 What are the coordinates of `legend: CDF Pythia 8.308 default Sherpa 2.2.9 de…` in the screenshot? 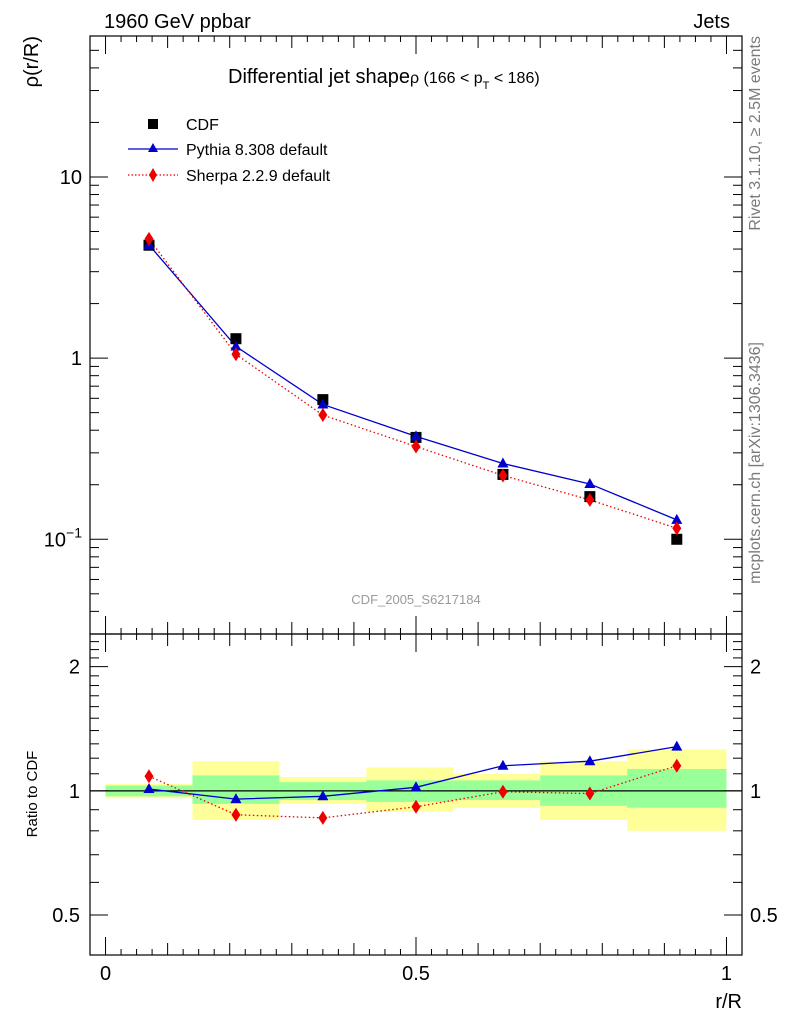 It's located at (229, 151).